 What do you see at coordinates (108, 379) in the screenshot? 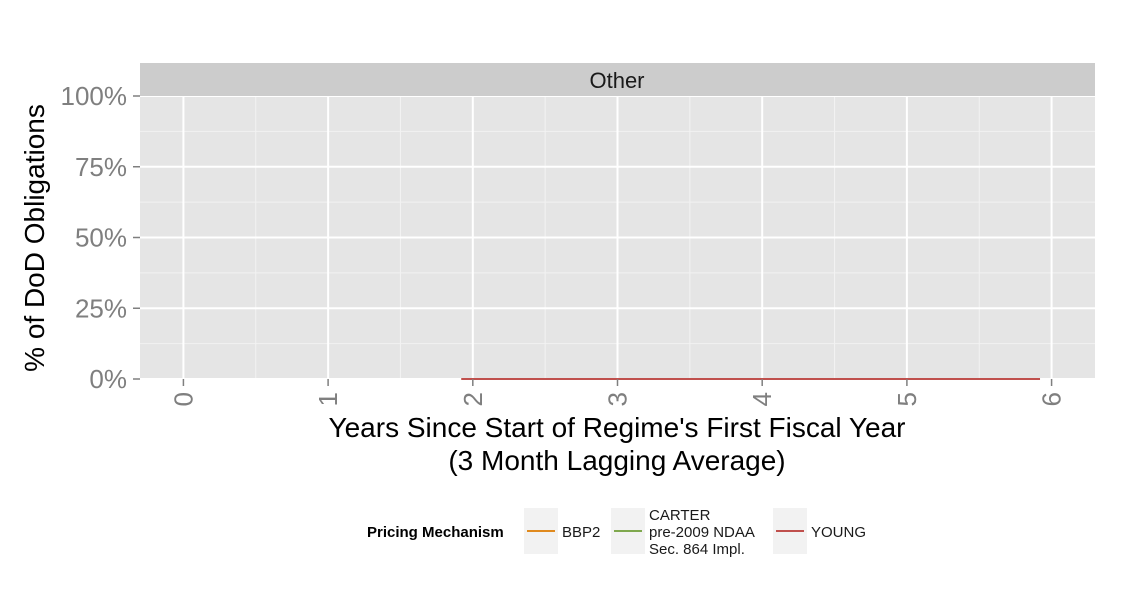
I see `y-tick-label: 0%` at bounding box center [108, 379].